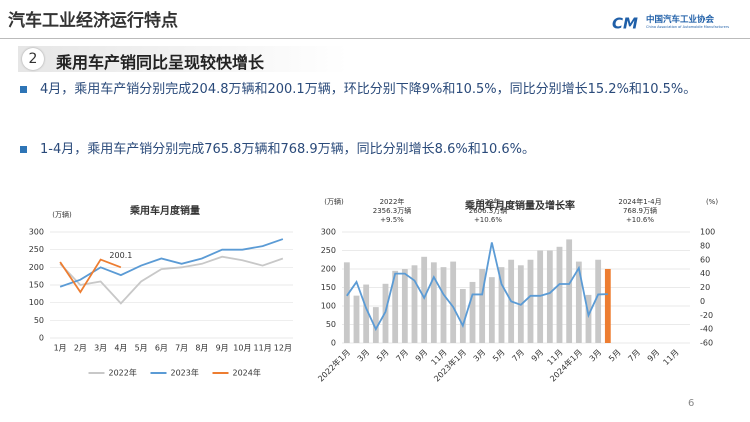 This screenshot has height=422, width=750. I want to click on y2-tick-label: 100, so click(707, 232).